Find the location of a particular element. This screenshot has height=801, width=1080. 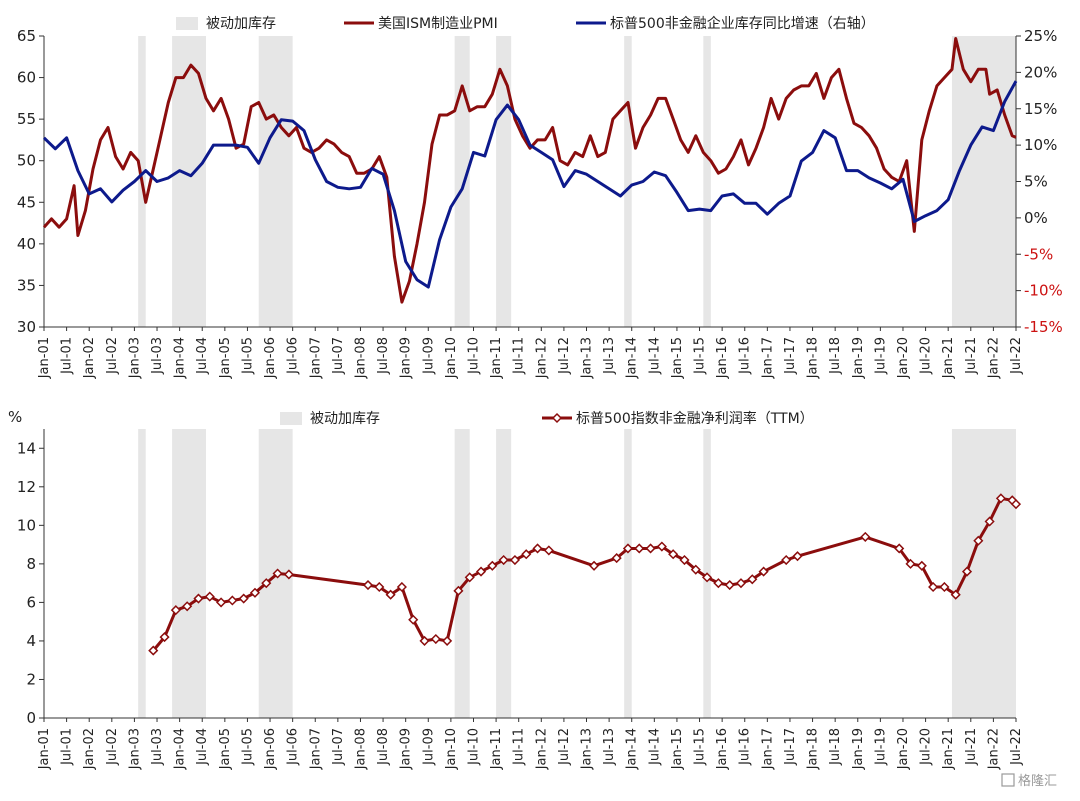

y-tick-label: 40 is located at coordinates (26, 244).